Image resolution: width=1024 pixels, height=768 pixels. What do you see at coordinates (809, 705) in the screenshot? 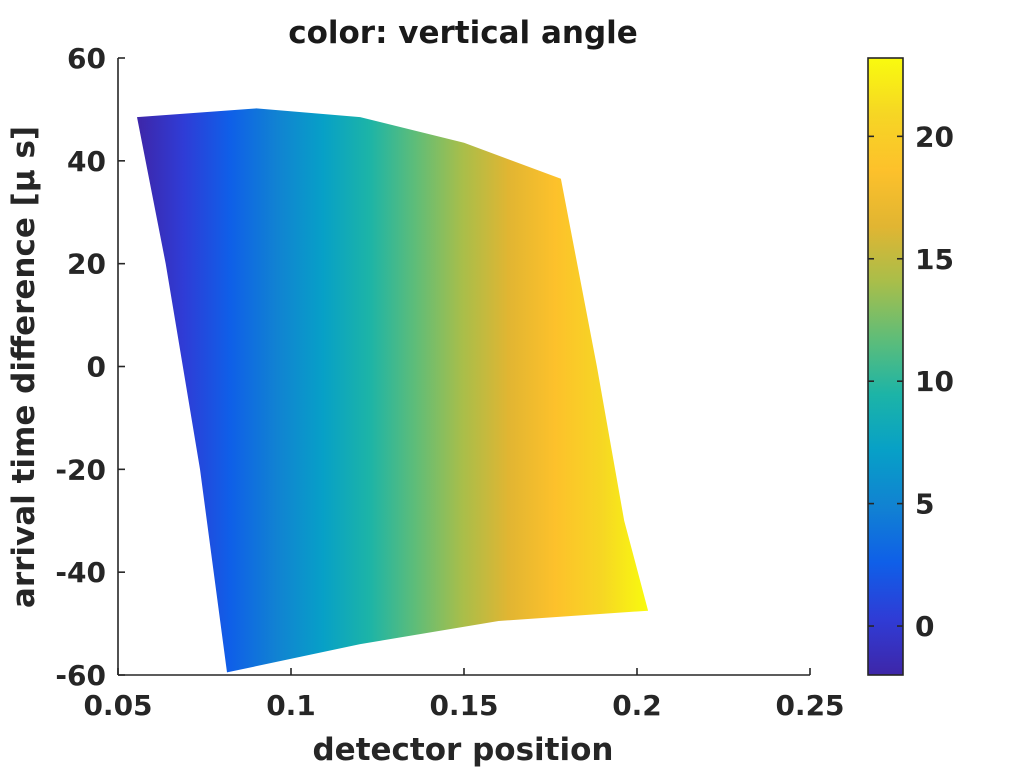
I see `x-tick-label: 0.25` at bounding box center [809, 705].